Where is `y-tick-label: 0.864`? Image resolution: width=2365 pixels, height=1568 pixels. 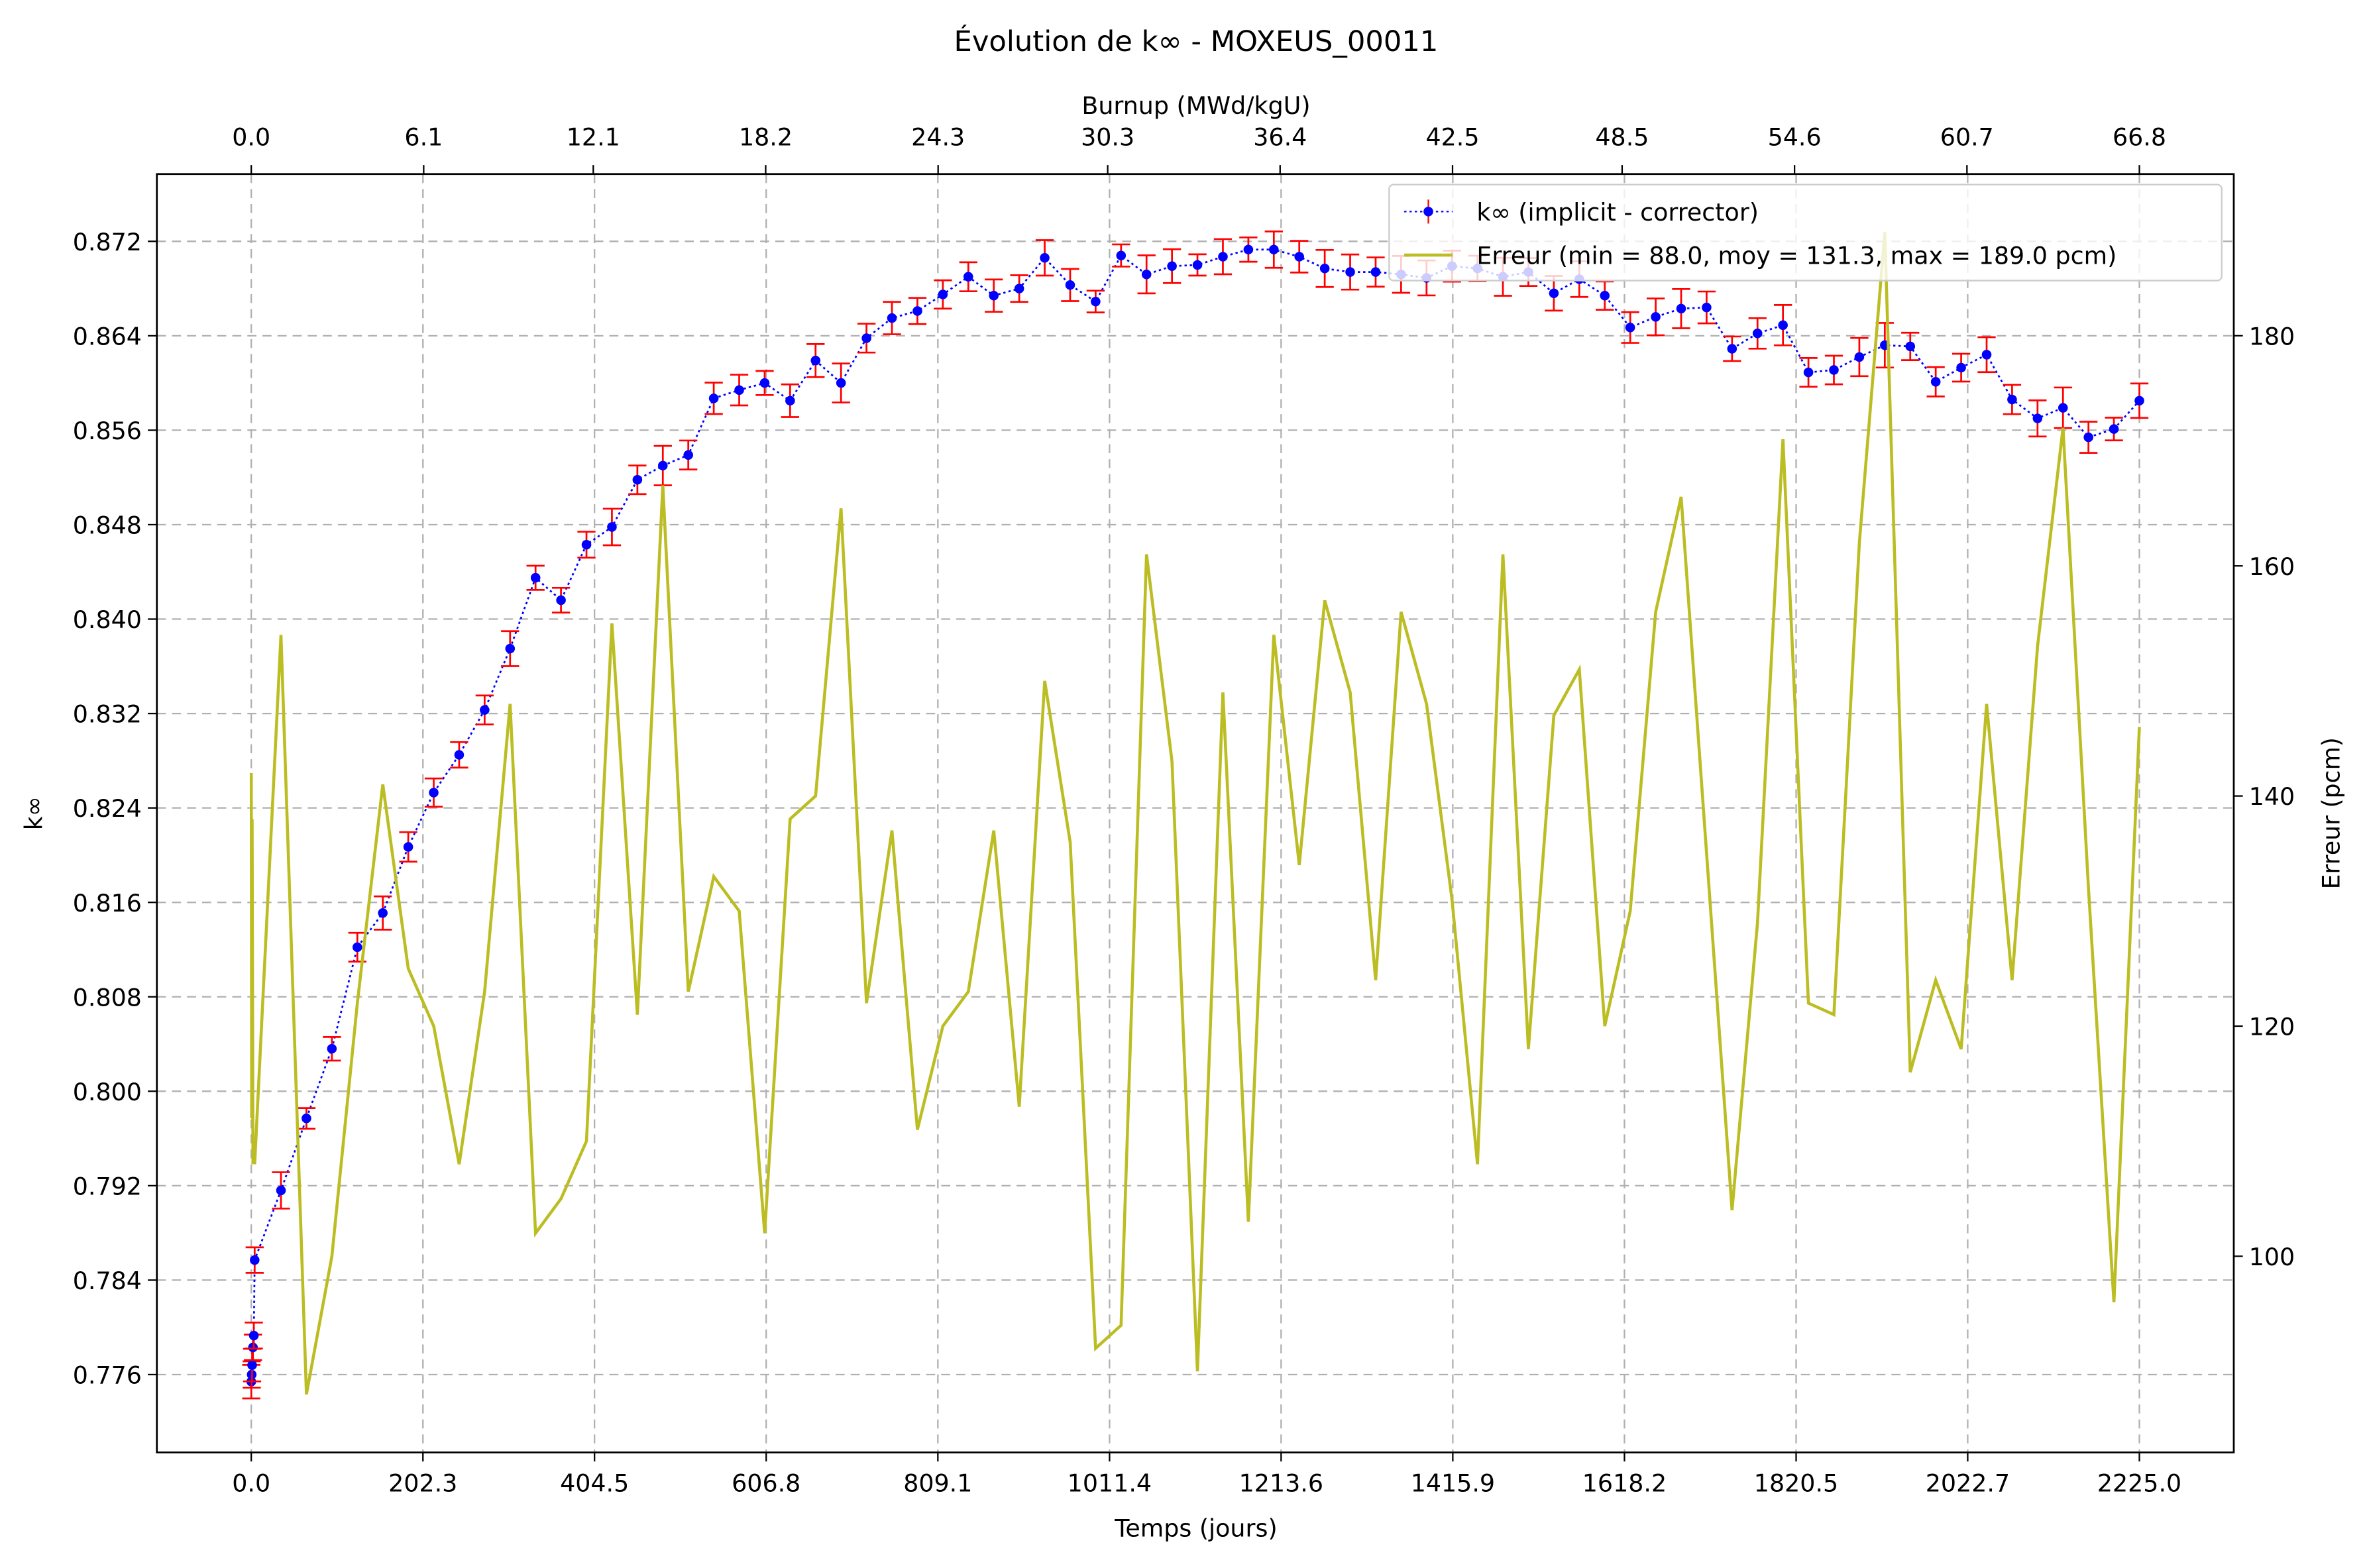 y-tick-label: 0.864 is located at coordinates (107, 337).